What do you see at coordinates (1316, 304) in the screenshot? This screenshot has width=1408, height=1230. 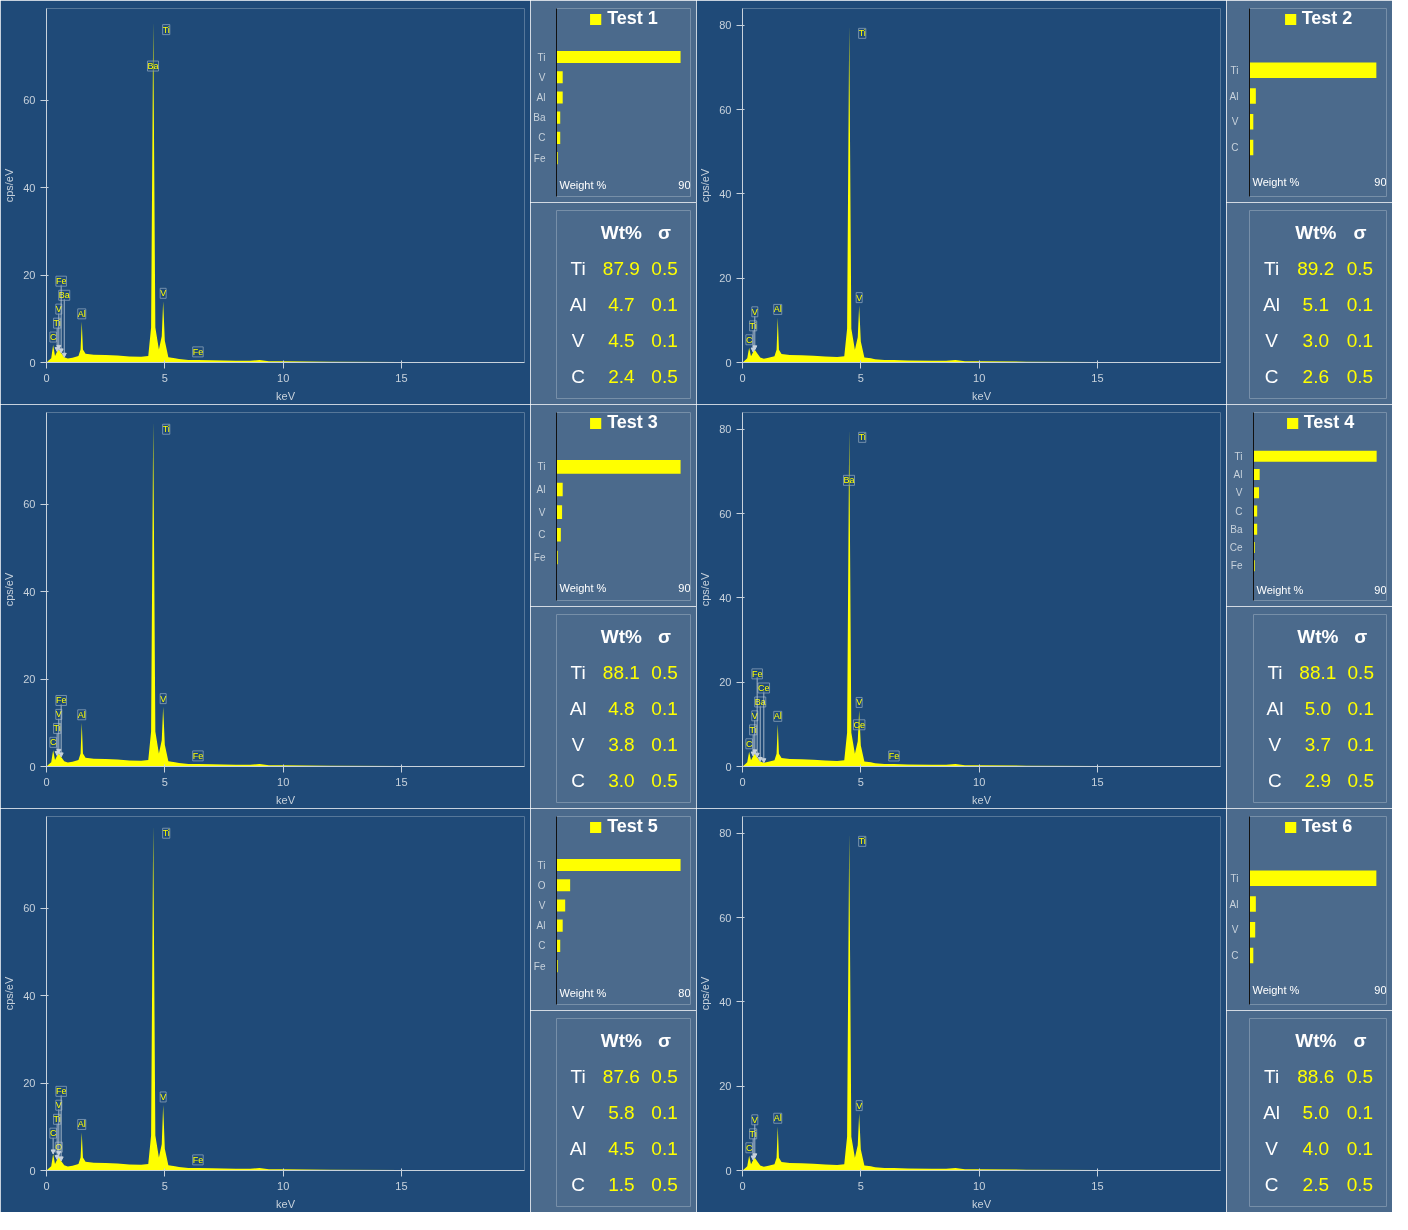 I see `text: 5.1` at bounding box center [1316, 304].